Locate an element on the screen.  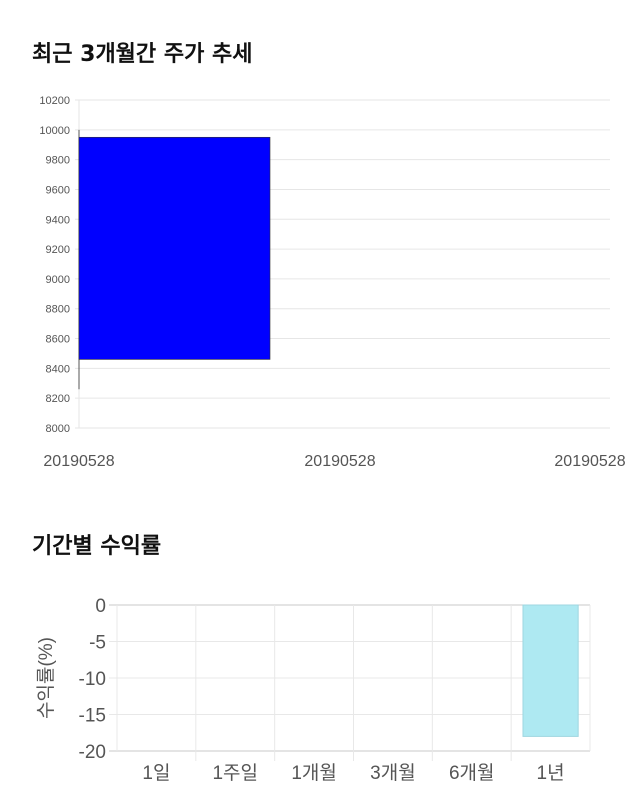
candle-body is located at coordinates (174, 248).